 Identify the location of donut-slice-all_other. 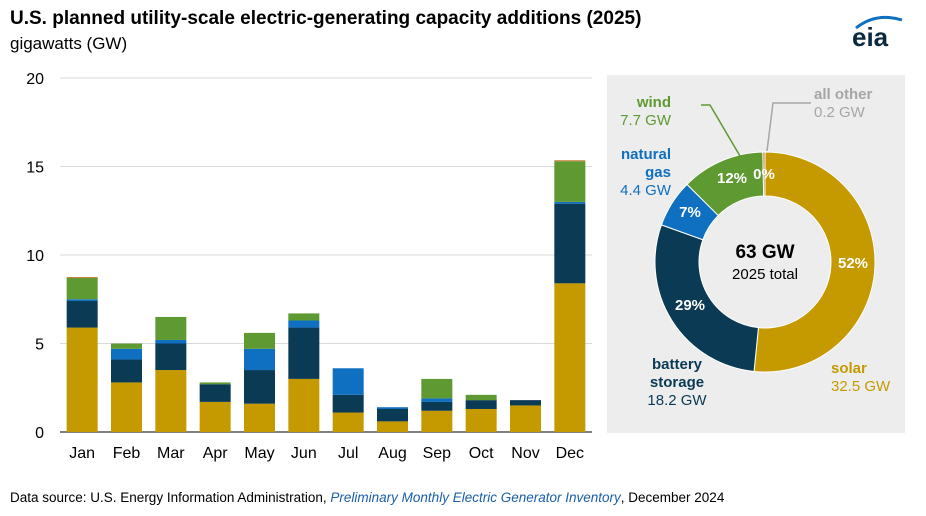
(764, 174).